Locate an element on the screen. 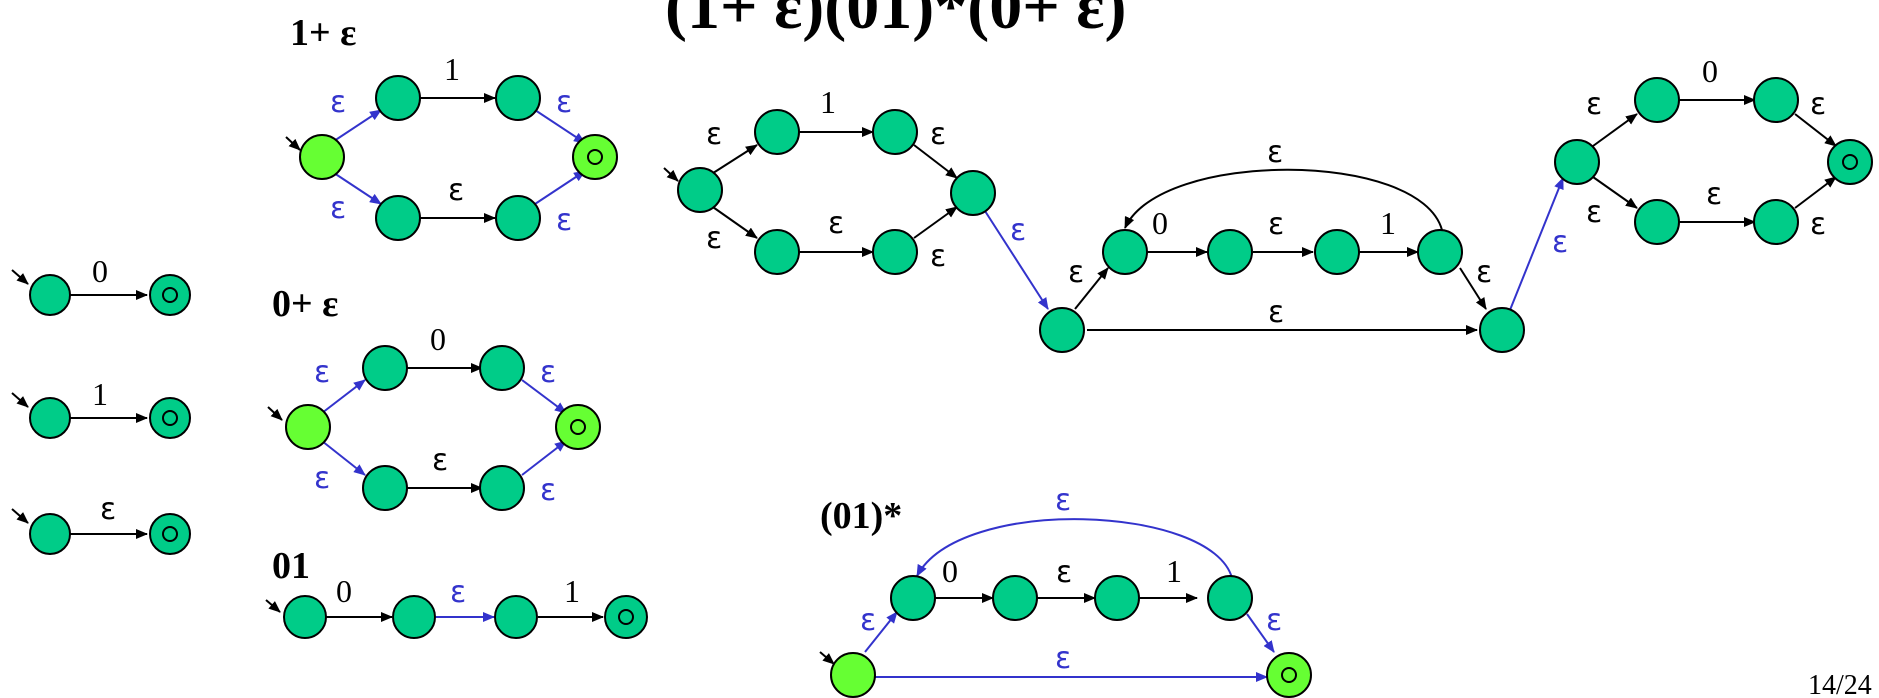 The height and width of the screenshot is (698, 1879). diagram-title: 01 is located at coordinates (291, 566).